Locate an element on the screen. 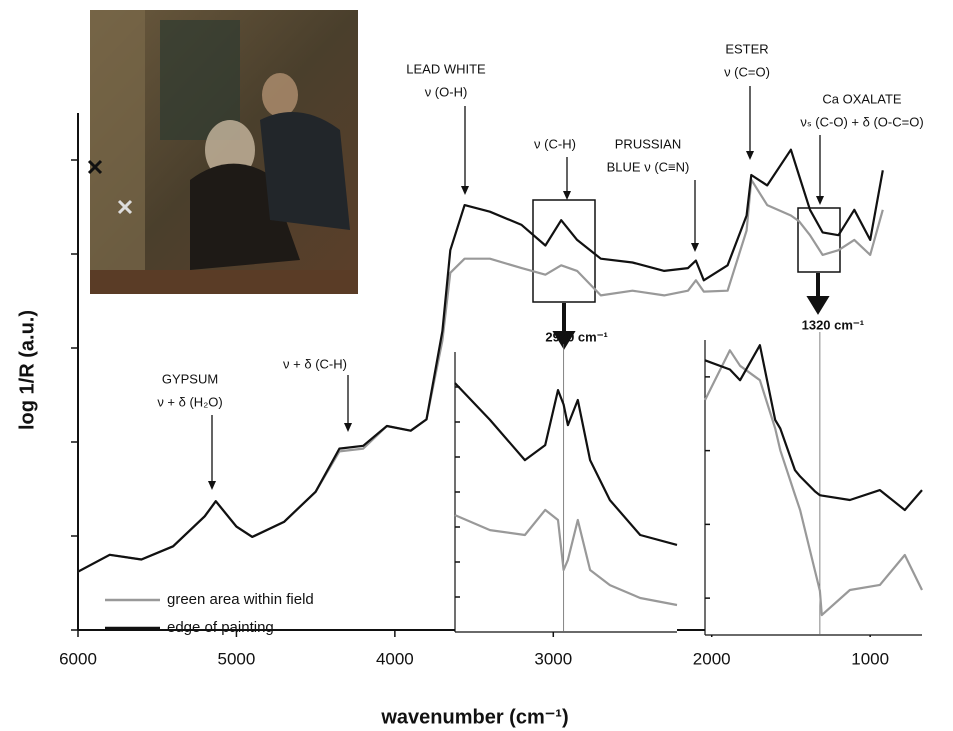  annotation-text: PRUSSIAN is located at coordinates (648, 143).